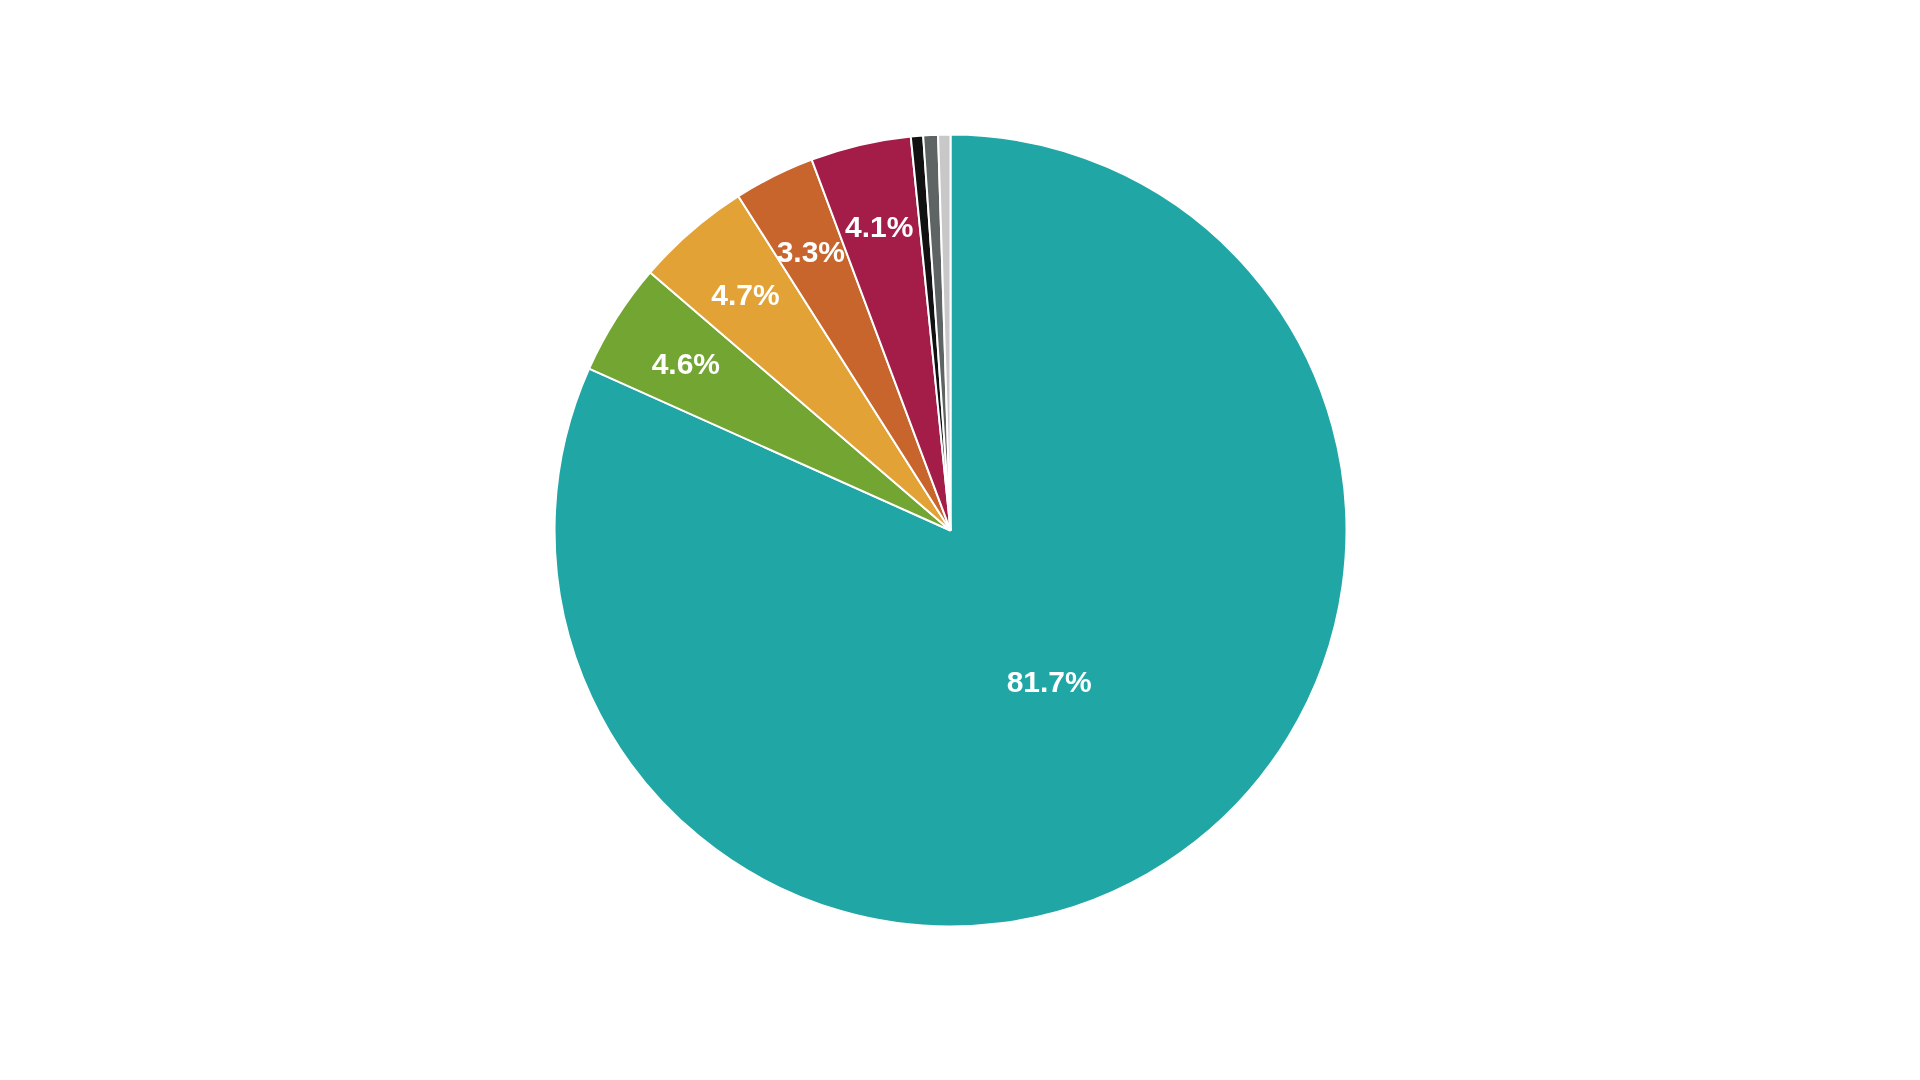 The image size is (1920, 1080). What do you see at coordinates (1049, 682) in the screenshot?
I see `data-label: 81.7%` at bounding box center [1049, 682].